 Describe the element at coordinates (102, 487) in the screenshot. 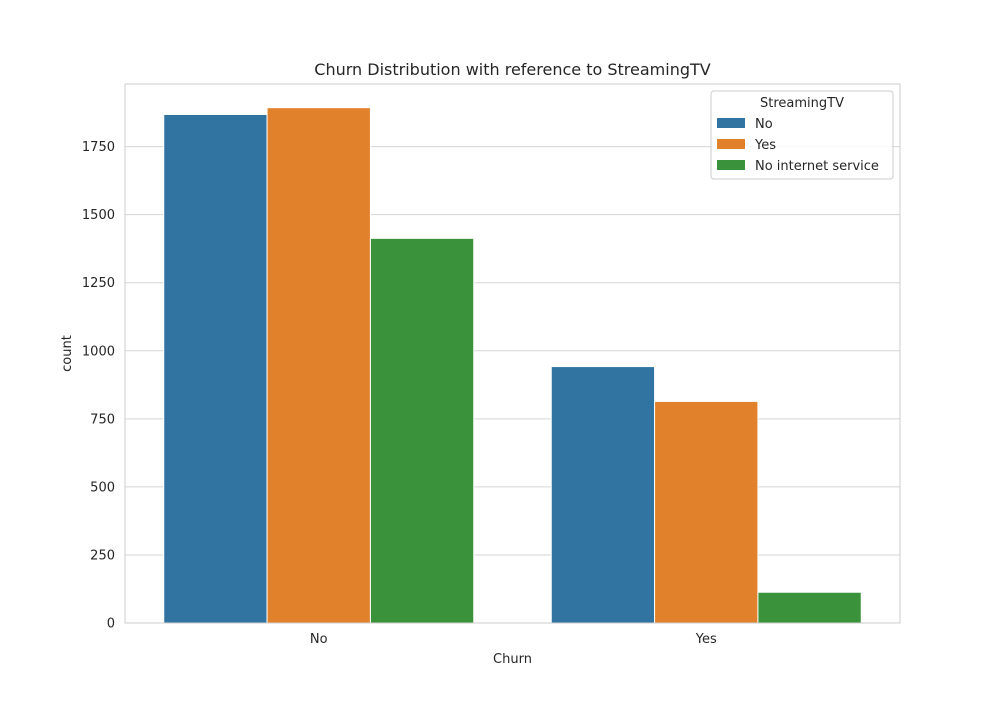

I see `y-tick-label: 500` at that location.